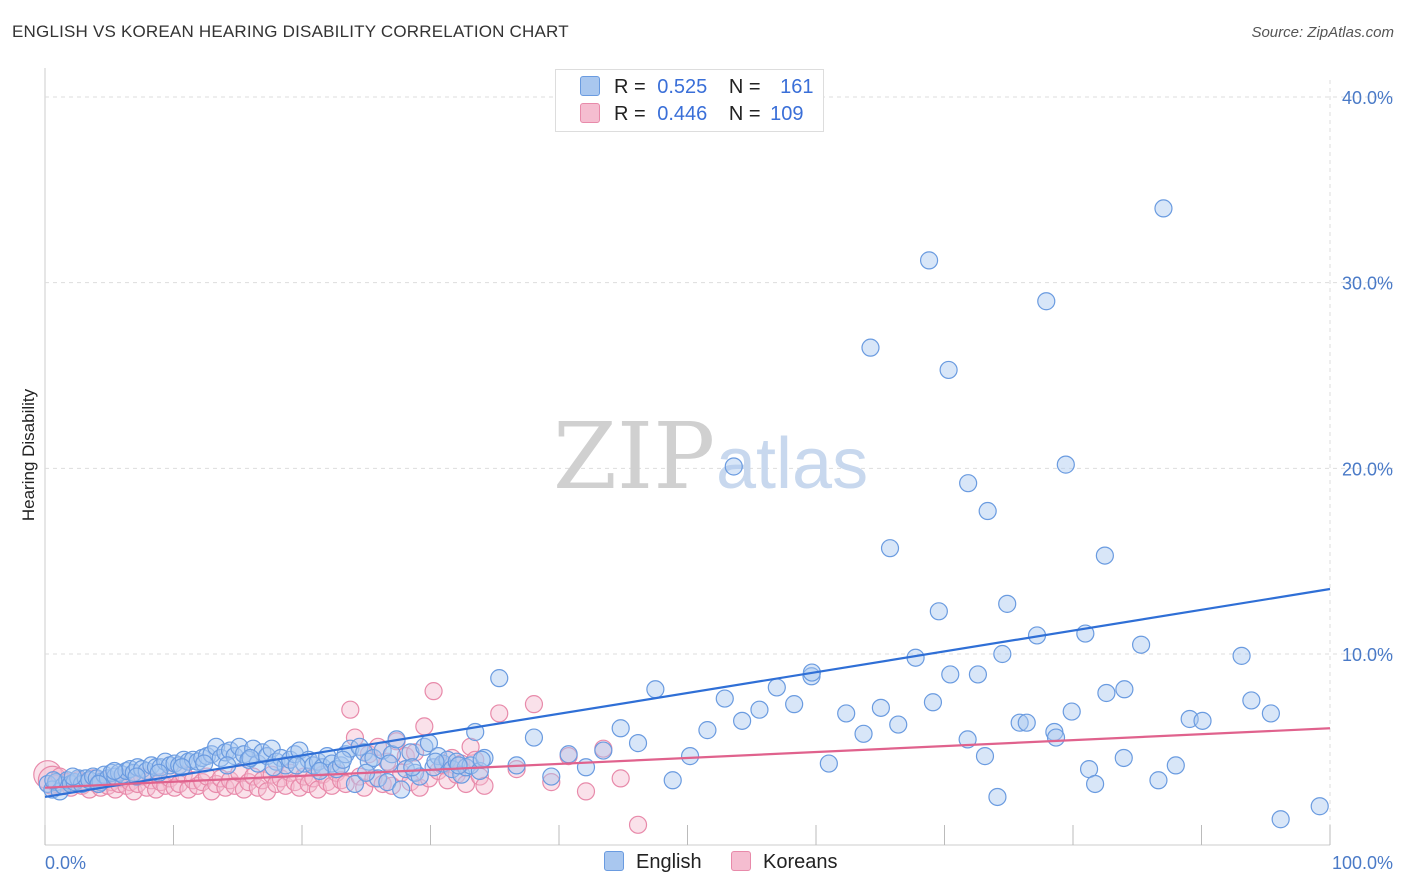 The height and width of the screenshot is (892, 1406). What do you see at coordinates (744, 114) in the screenshot?
I see `legend-koreans-n-label: N =` at bounding box center [744, 114].